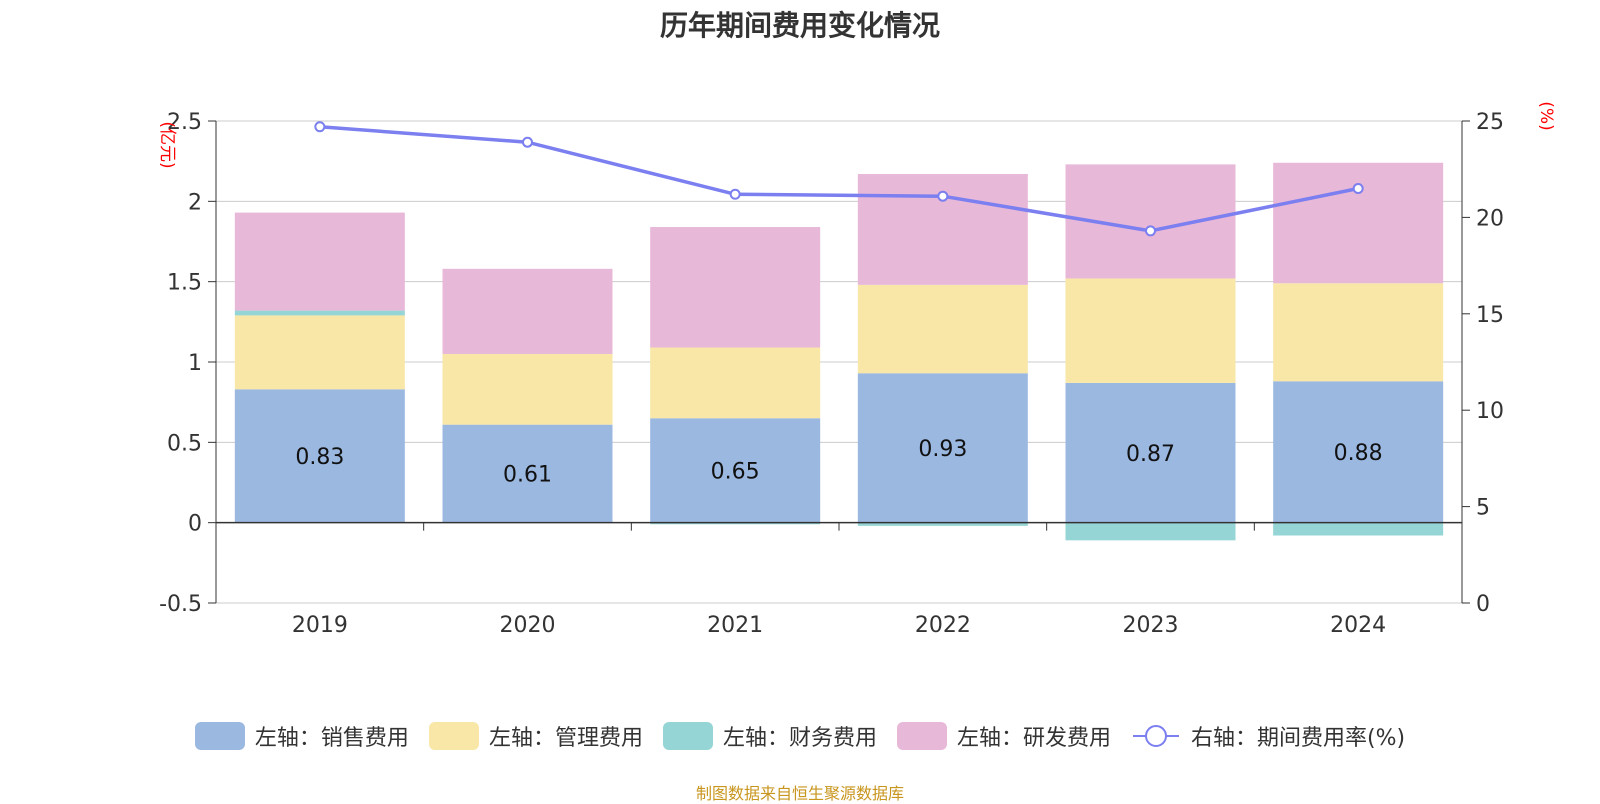 The image size is (1600, 804). I want to click on chart-title: 历年期间费用变化情况, so click(799, 25).